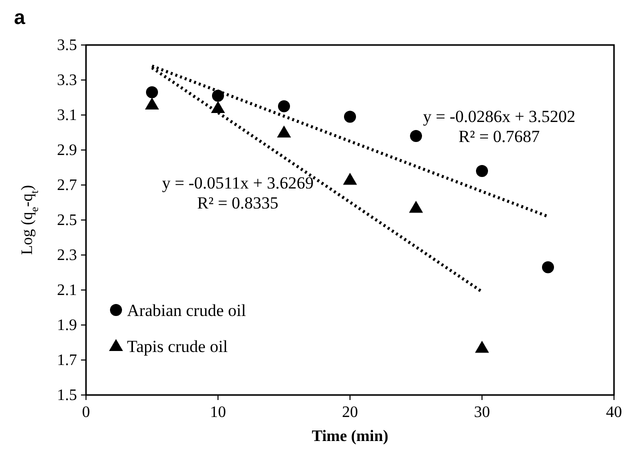 This screenshot has height=463, width=642. I want to click on x-tick-label: 30, so click(482, 412).